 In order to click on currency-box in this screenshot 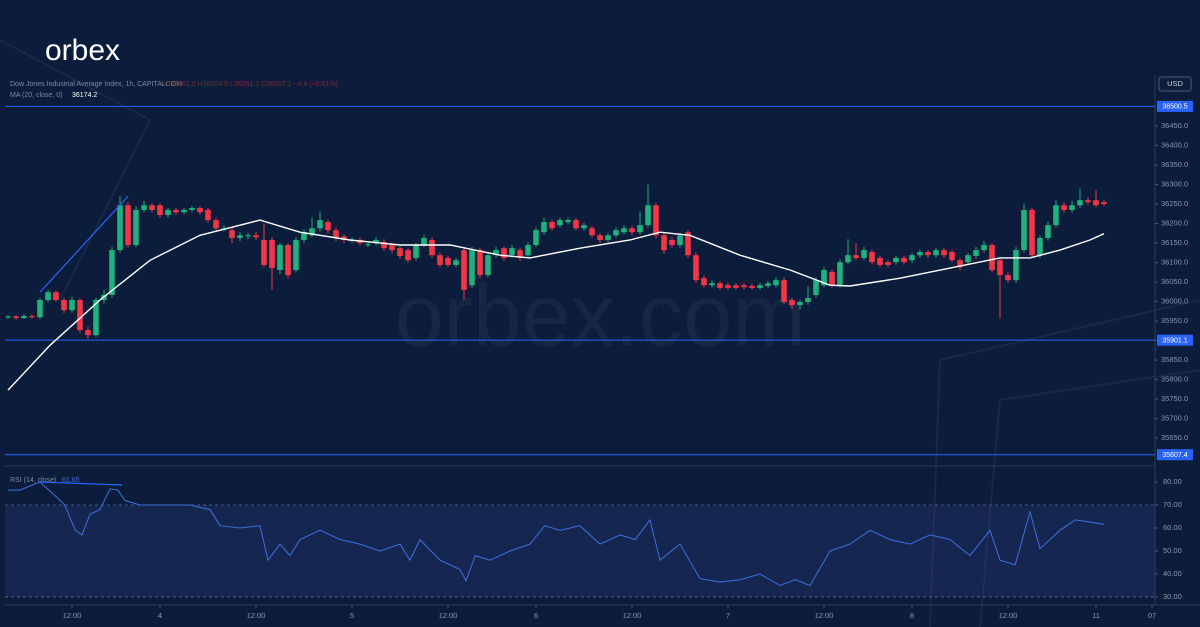, I will do `click(1175, 84)`.